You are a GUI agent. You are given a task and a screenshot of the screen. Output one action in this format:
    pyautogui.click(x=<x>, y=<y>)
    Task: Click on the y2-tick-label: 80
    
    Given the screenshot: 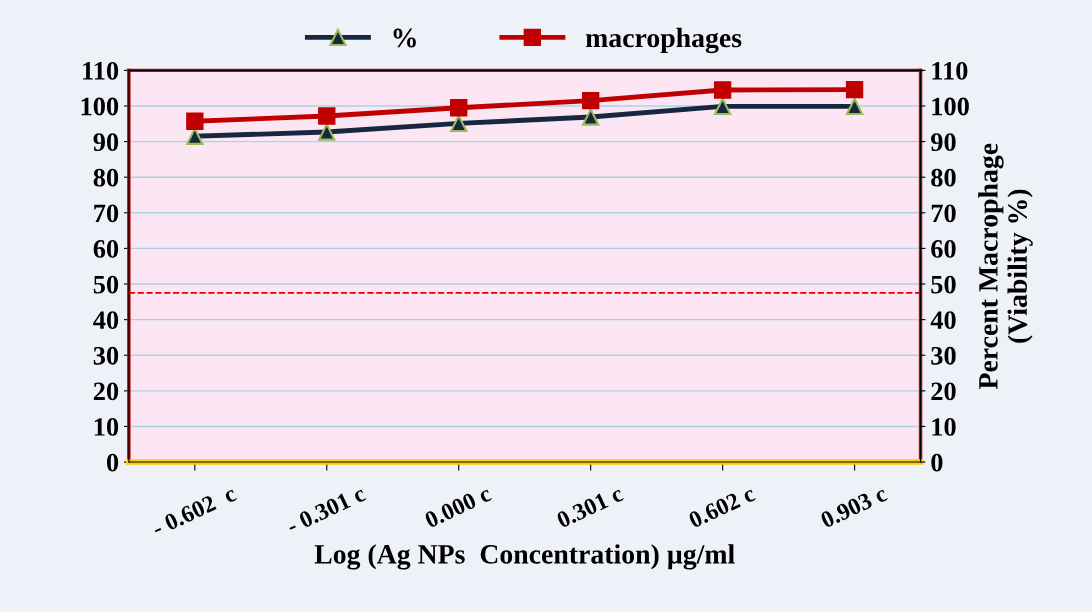 What is the action you would take?
    pyautogui.click(x=943, y=177)
    